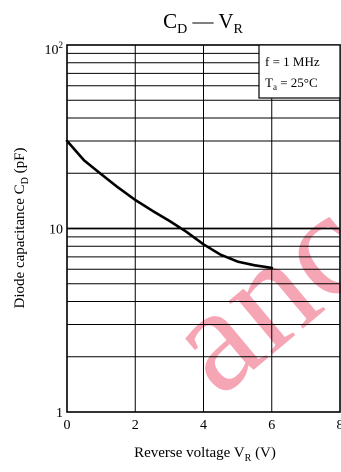 The width and height of the screenshot is (341, 472). I want to click on x-tick-label: 2, so click(135, 425).